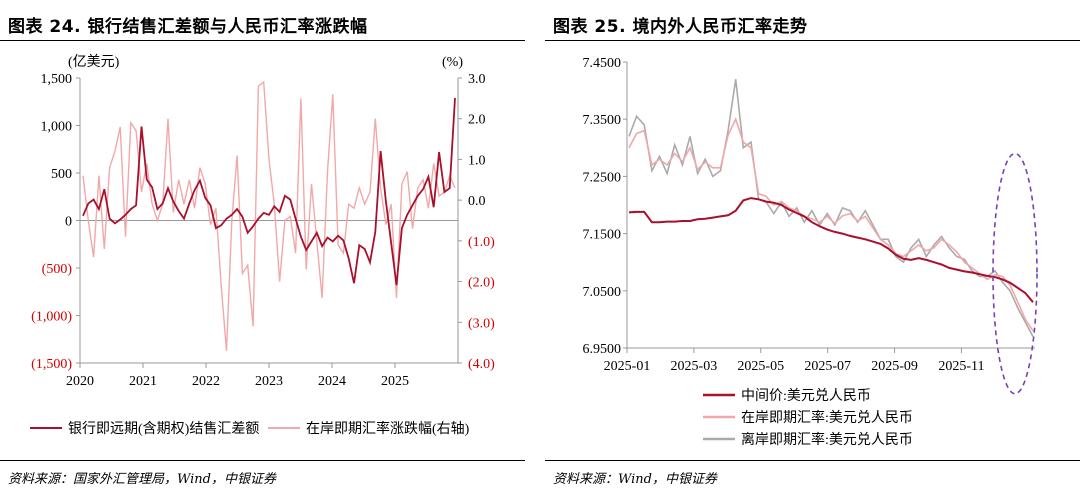 This screenshot has width=1080, height=495. What do you see at coordinates (388, 428) in the screenshot?
I see `left-legend-fx-change: 在岸即期汇率涨跌幅(右轴)` at bounding box center [388, 428].